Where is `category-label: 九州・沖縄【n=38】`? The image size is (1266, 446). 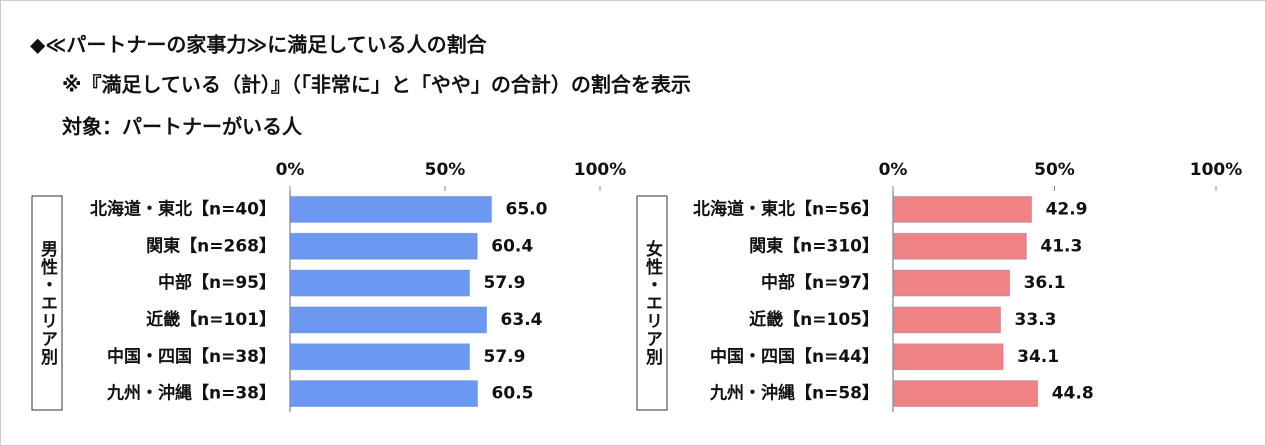
category-label: 九州・沖縄【n=38】 is located at coordinates (191, 393).